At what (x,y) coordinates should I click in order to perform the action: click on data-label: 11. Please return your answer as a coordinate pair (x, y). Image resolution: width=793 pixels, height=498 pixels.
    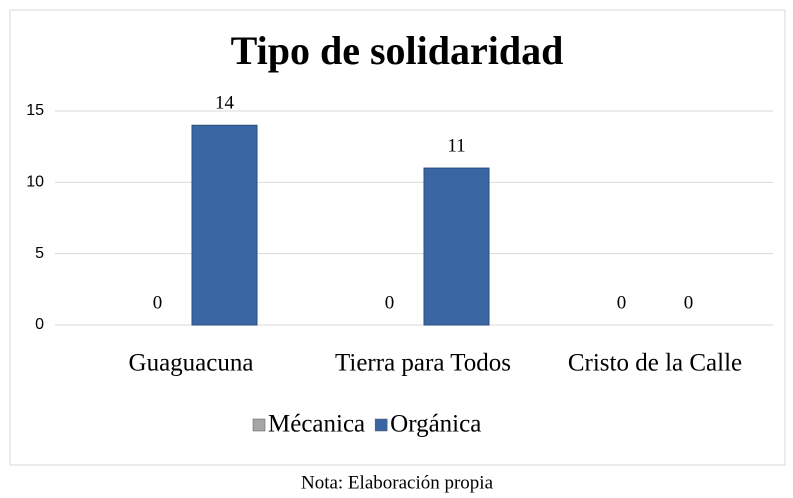
    Looking at the image, I should click on (456, 145).